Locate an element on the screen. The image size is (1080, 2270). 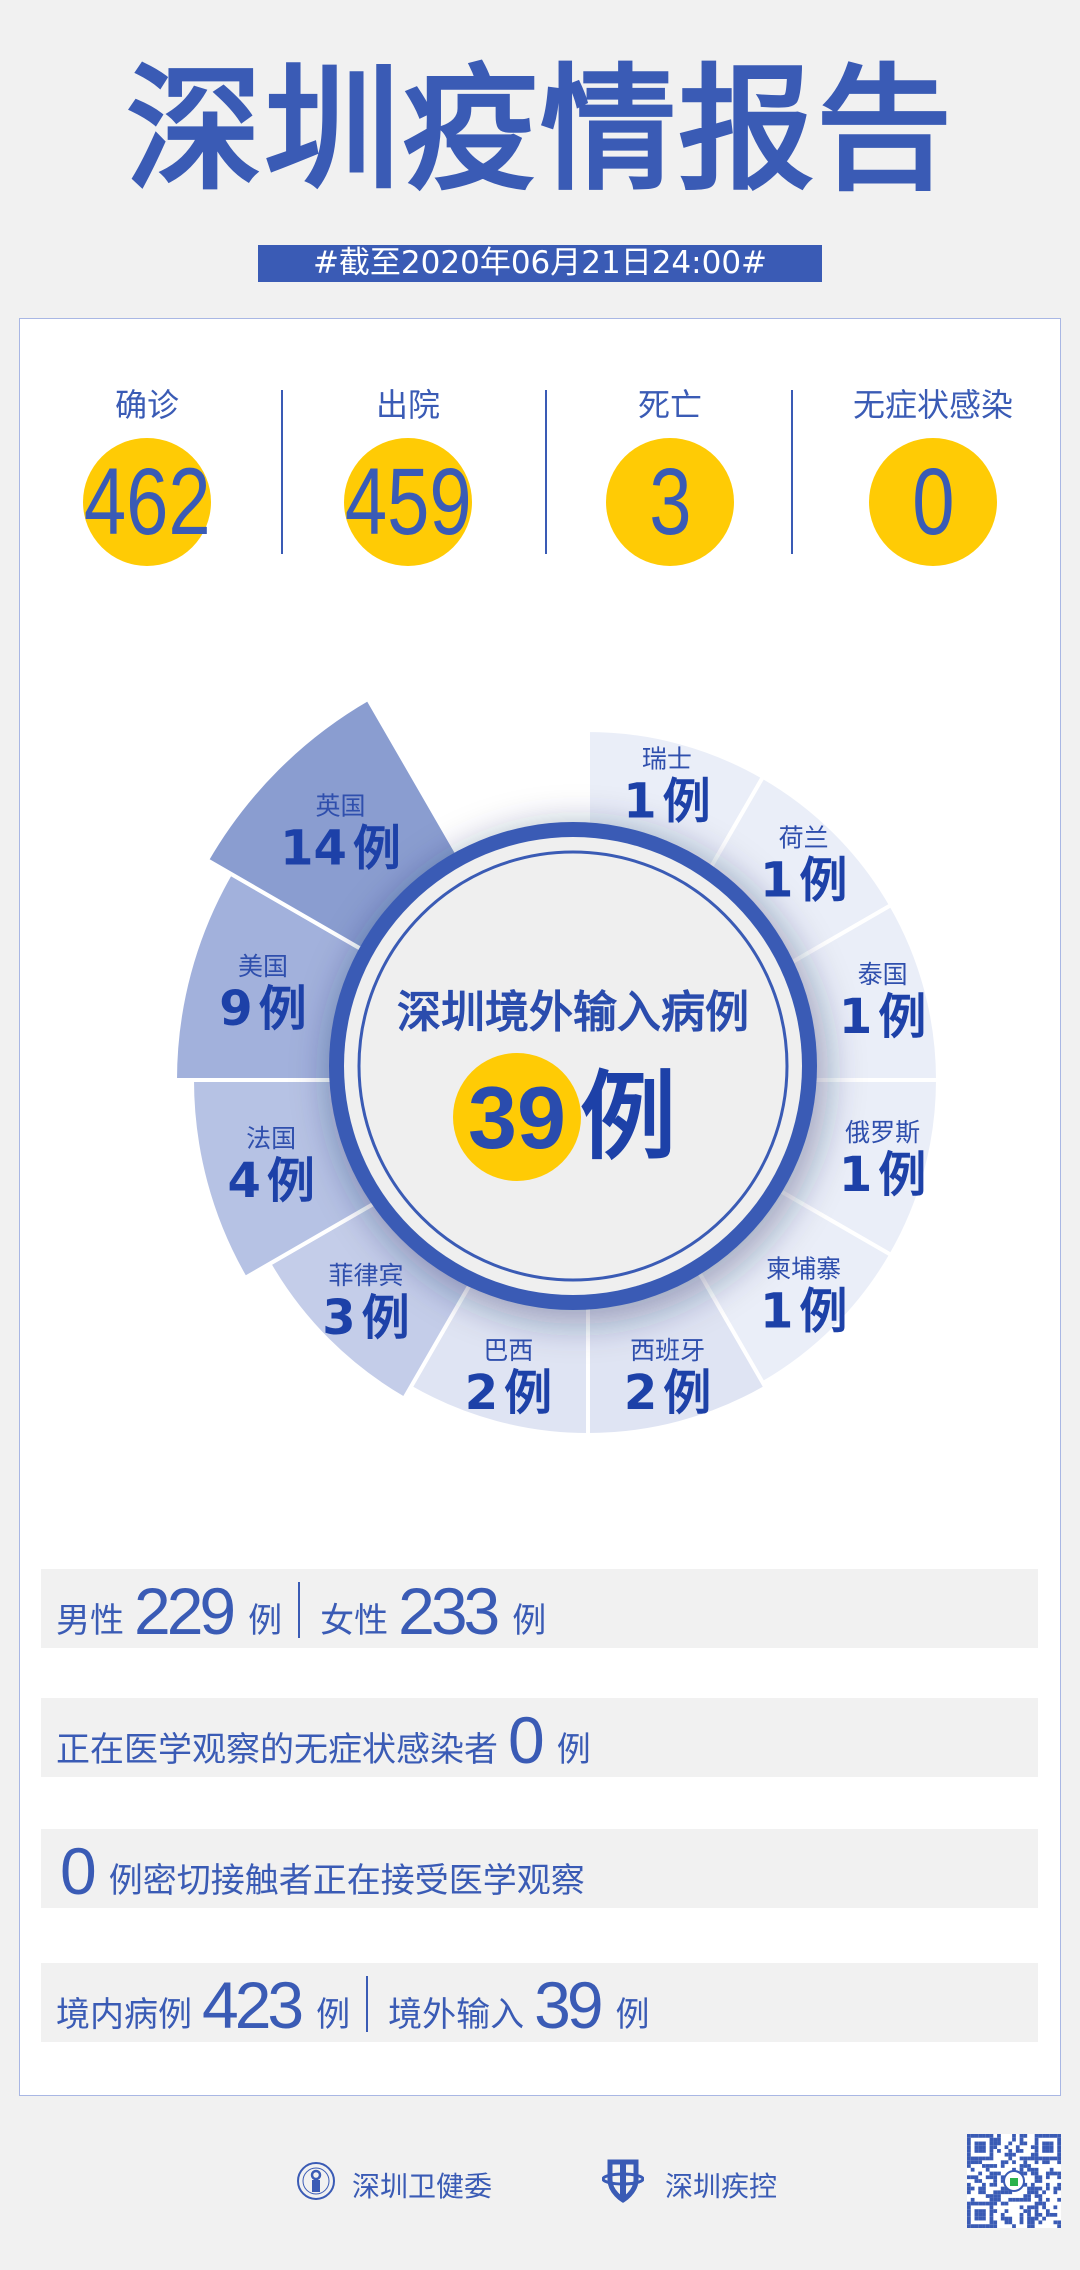
segment-country-label: 法国 is located at coordinates (271, 1138).